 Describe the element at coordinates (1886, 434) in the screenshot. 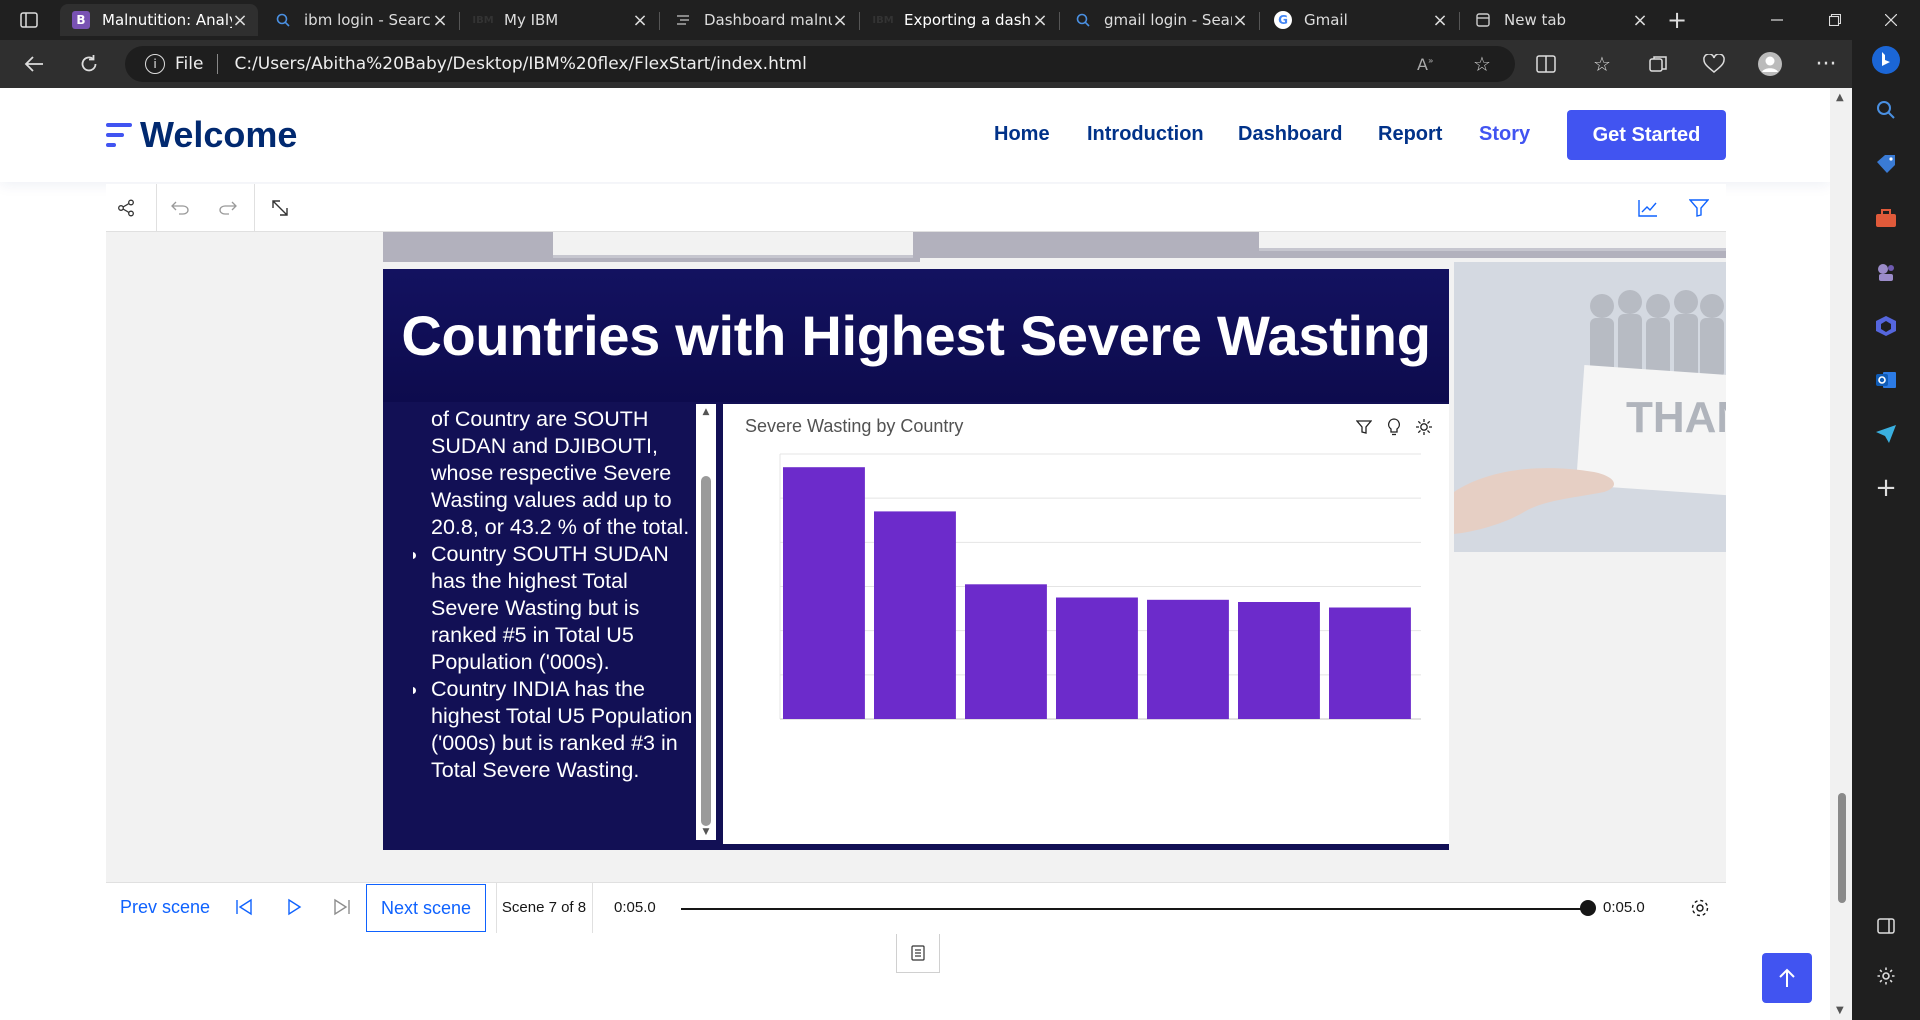

I see `send-icon` at that location.